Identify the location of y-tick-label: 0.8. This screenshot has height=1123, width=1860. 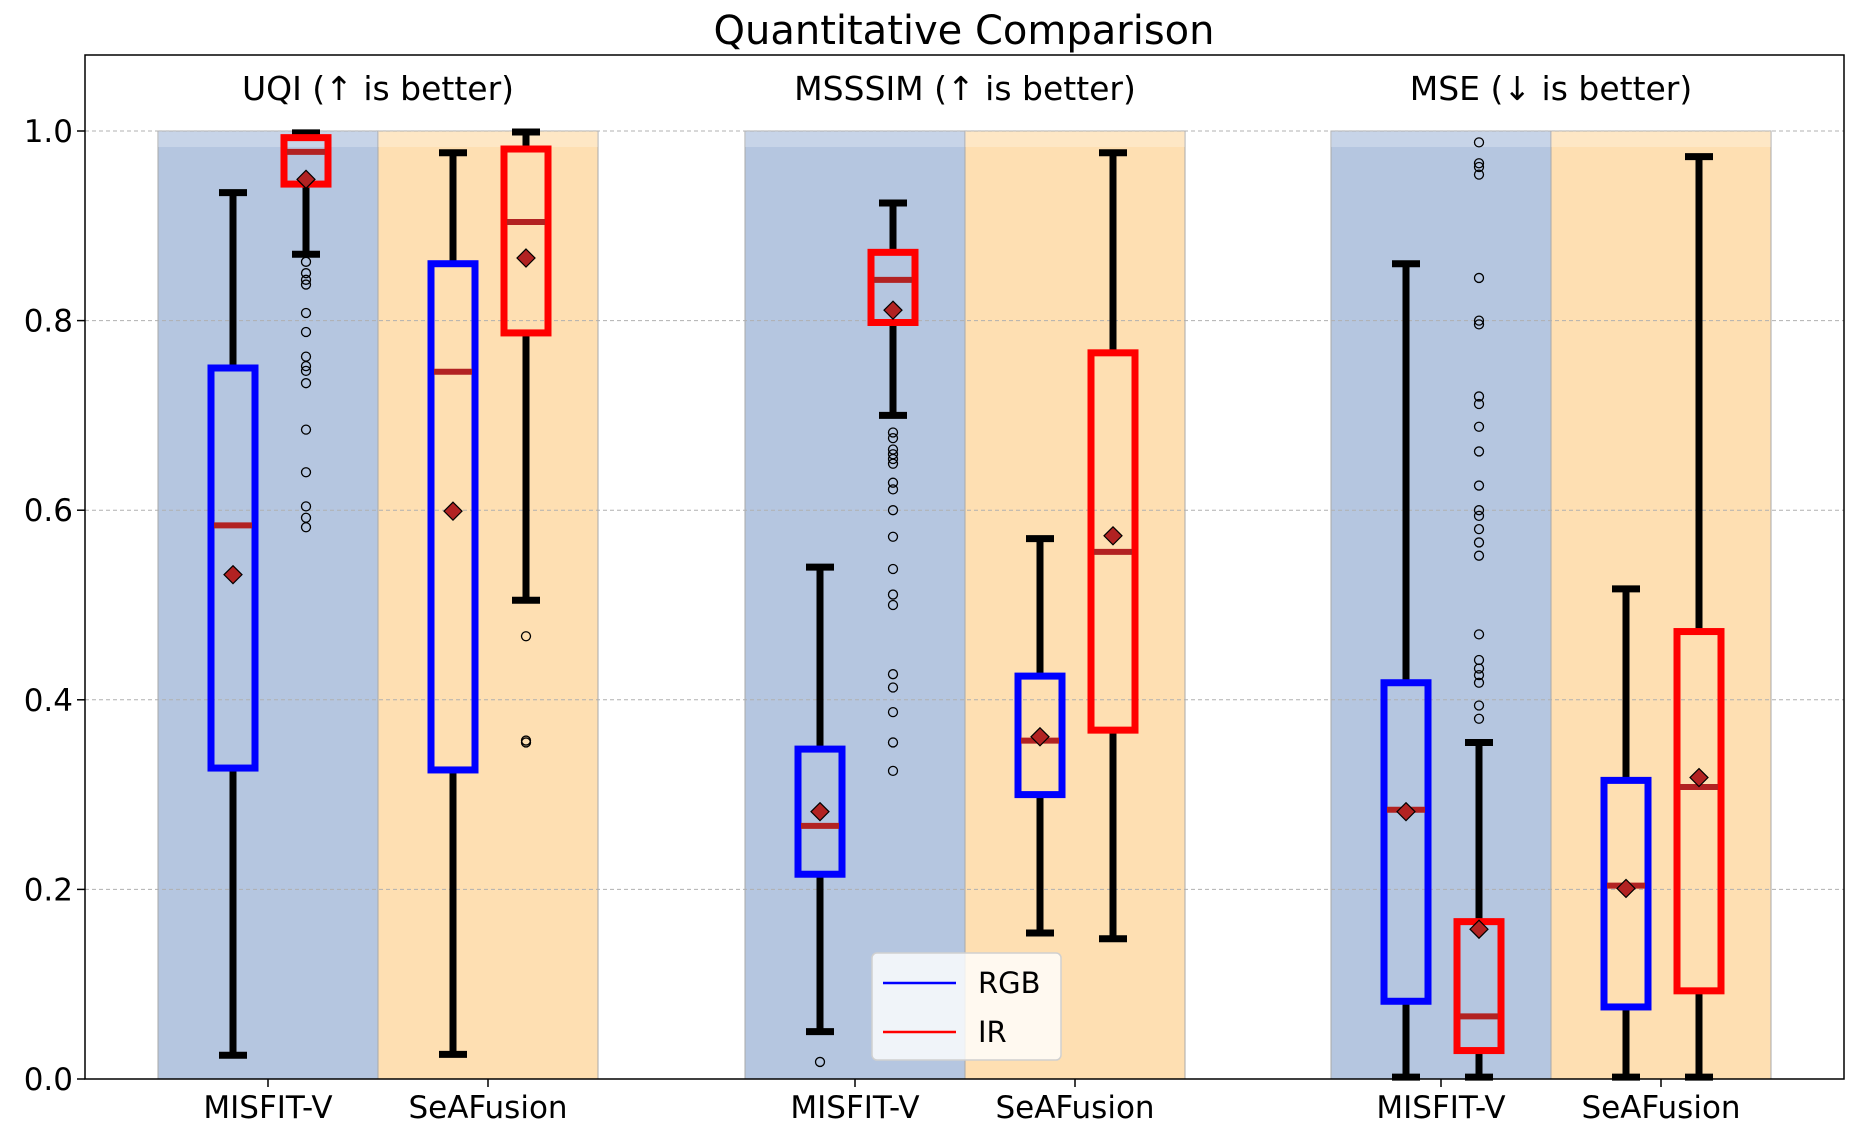
(48, 322).